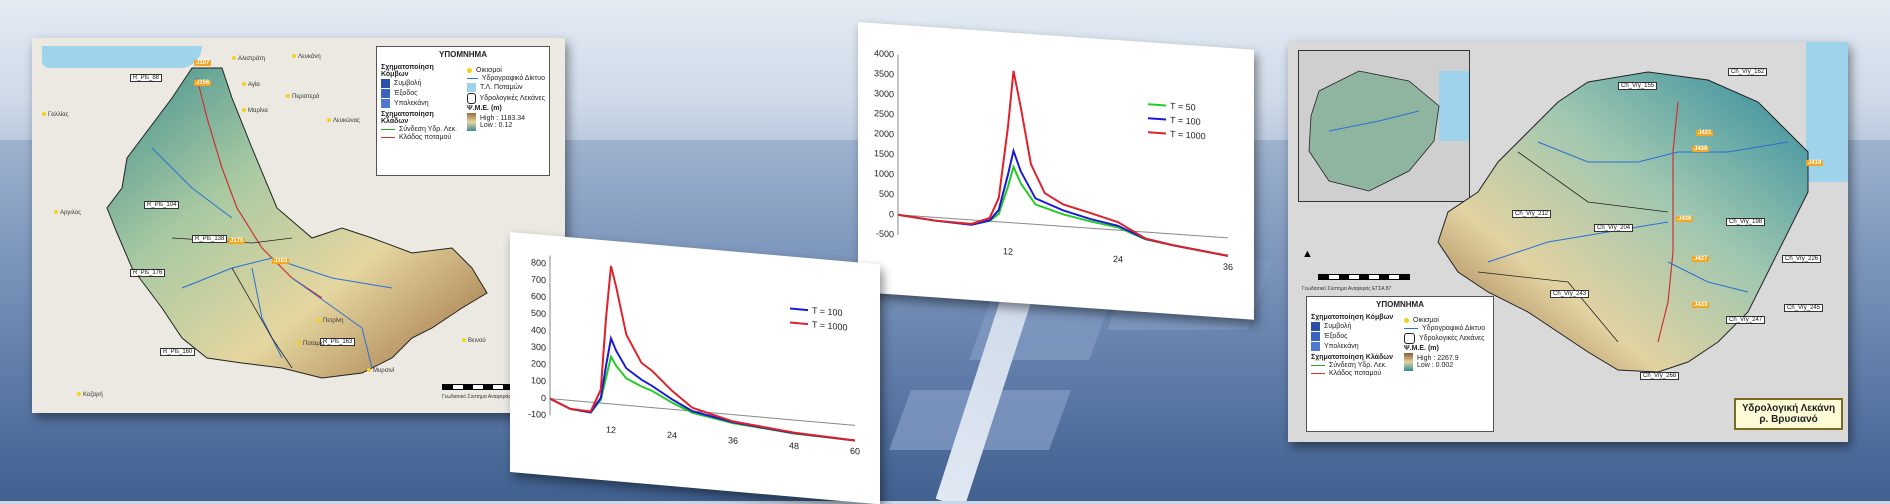 This screenshot has width=1890, height=504. I want to click on settlement: Βεινού, so click(474, 341).